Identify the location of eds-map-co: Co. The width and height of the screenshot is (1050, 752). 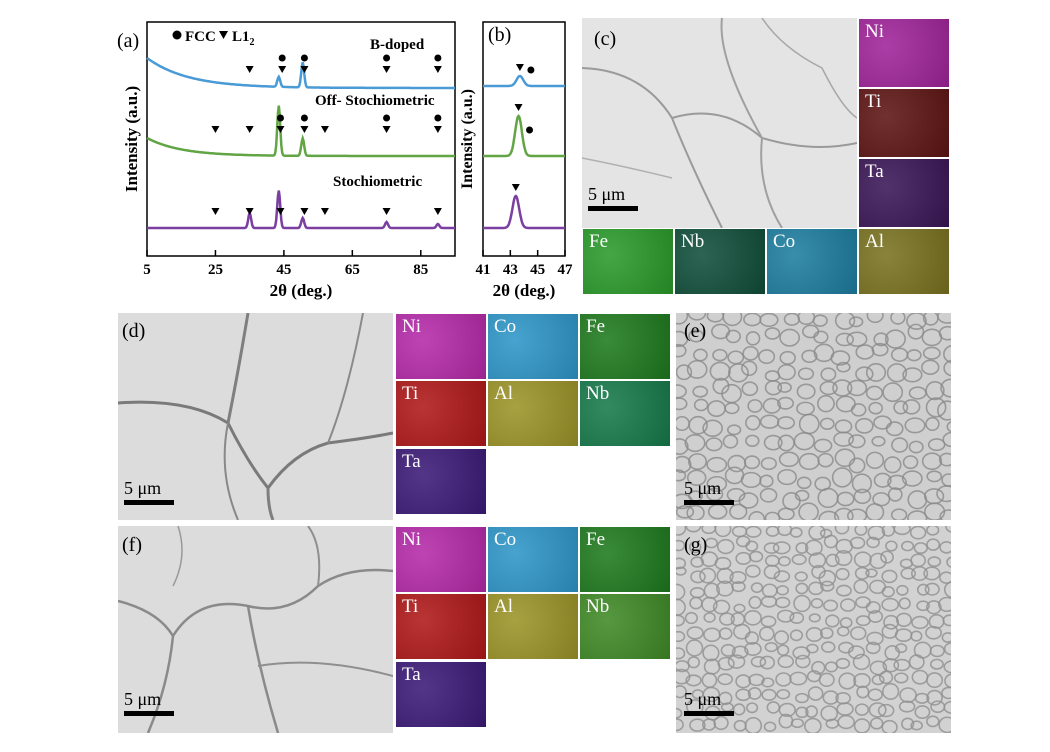
(812, 261).